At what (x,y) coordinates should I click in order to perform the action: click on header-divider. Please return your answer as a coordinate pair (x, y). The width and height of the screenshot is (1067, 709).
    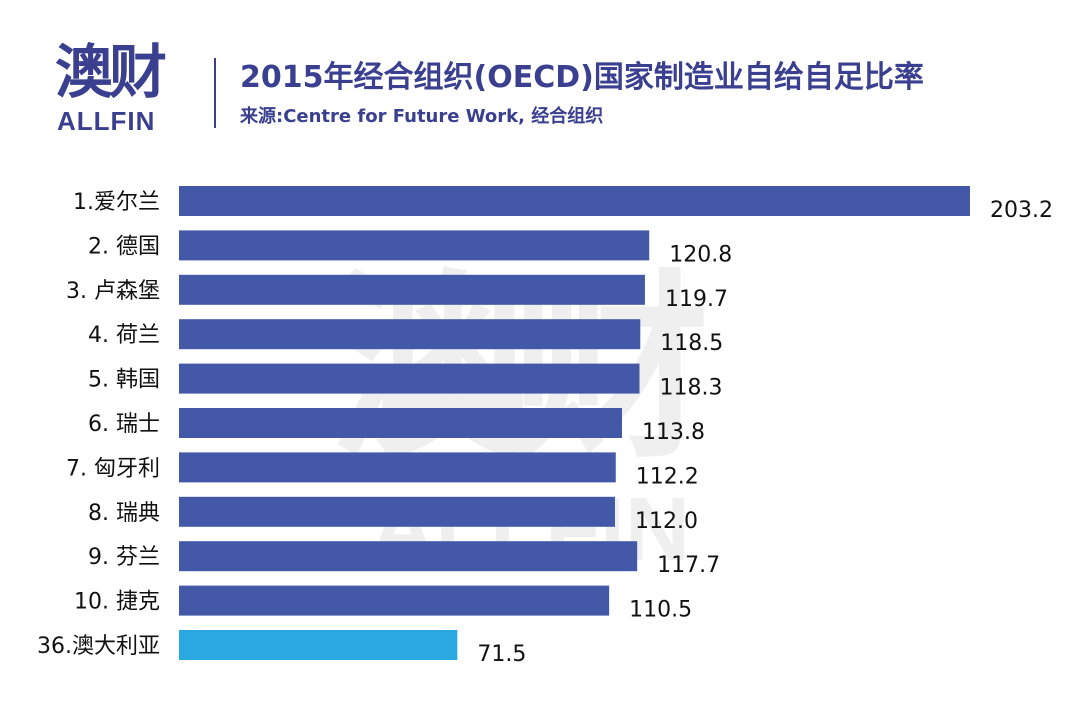
    Looking at the image, I should click on (215, 93).